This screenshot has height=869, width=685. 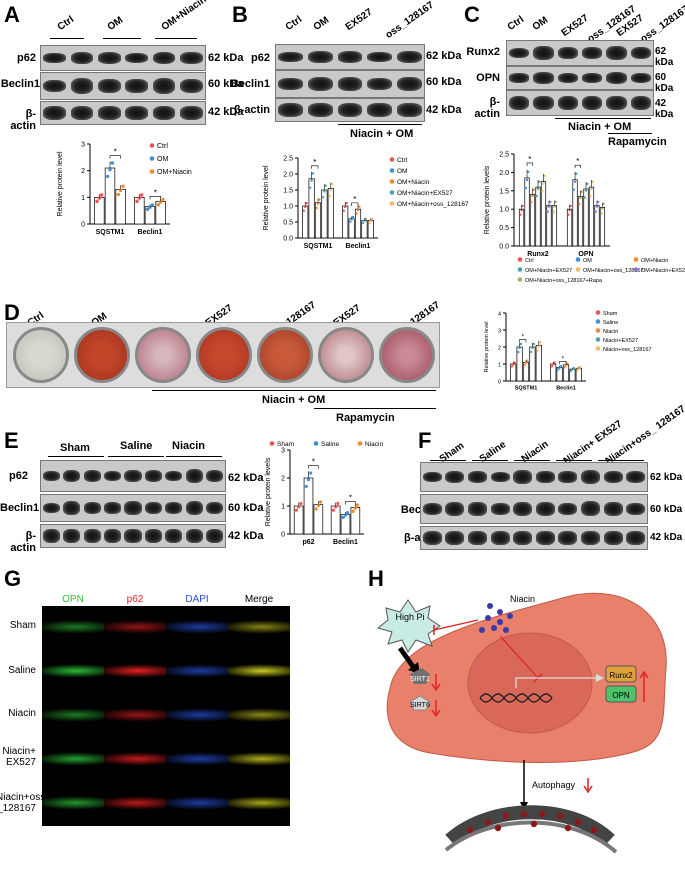 I want to click on panel-label-f: F, so click(x=425, y=440).